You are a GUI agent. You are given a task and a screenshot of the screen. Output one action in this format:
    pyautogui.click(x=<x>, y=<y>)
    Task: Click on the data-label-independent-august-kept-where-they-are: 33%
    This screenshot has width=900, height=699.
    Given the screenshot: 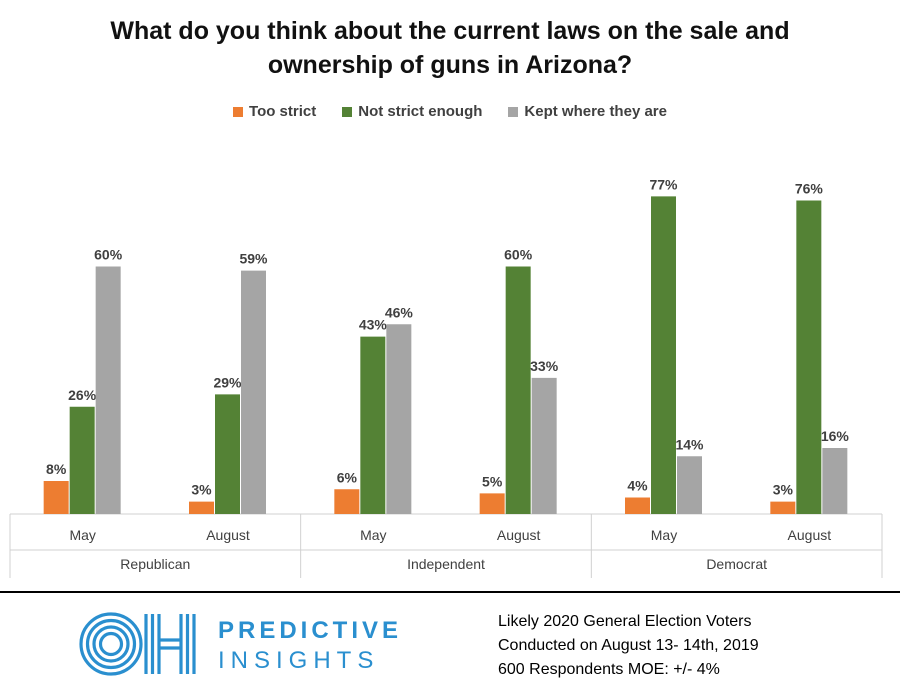 What is the action you would take?
    pyautogui.click(x=544, y=366)
    